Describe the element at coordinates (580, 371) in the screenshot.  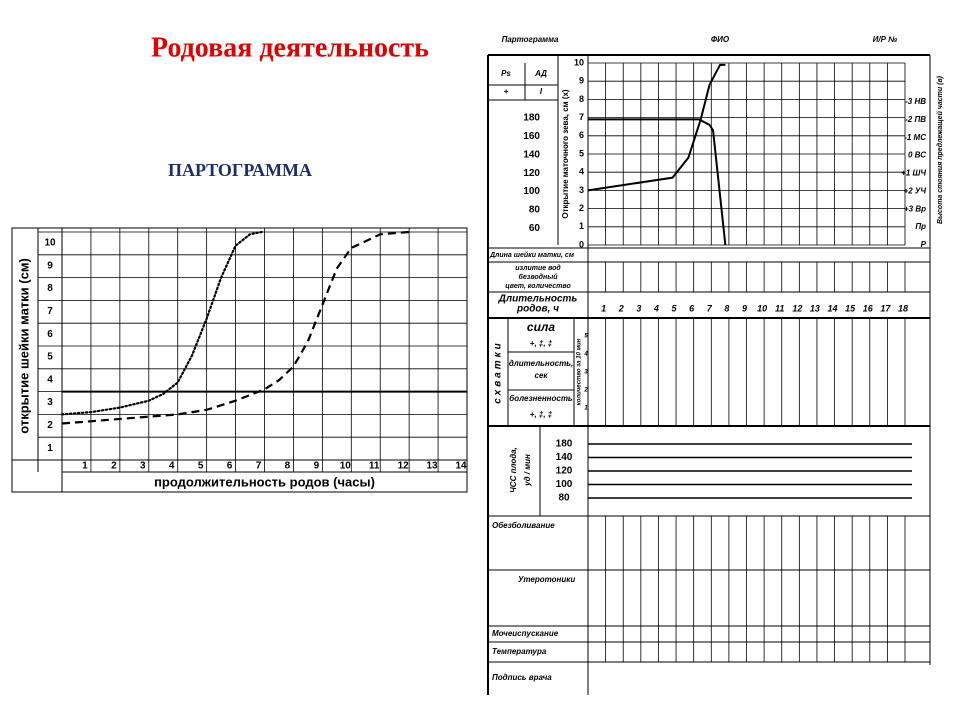
I see `count-axis: количество за 10 мин` at that location.